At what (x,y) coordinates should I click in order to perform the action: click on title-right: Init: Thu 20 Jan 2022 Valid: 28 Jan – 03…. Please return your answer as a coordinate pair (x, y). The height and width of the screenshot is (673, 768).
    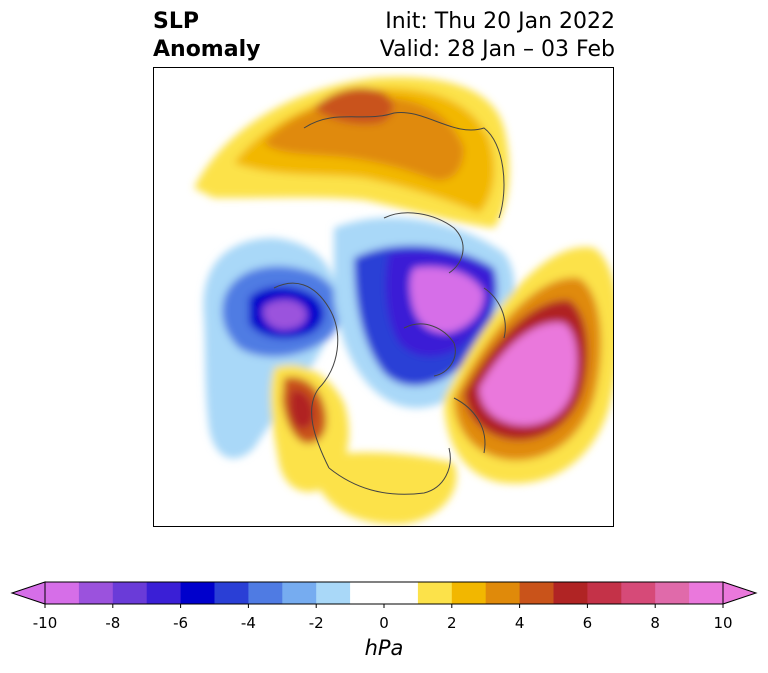
    Looking at the image, I should click on (497, 36).